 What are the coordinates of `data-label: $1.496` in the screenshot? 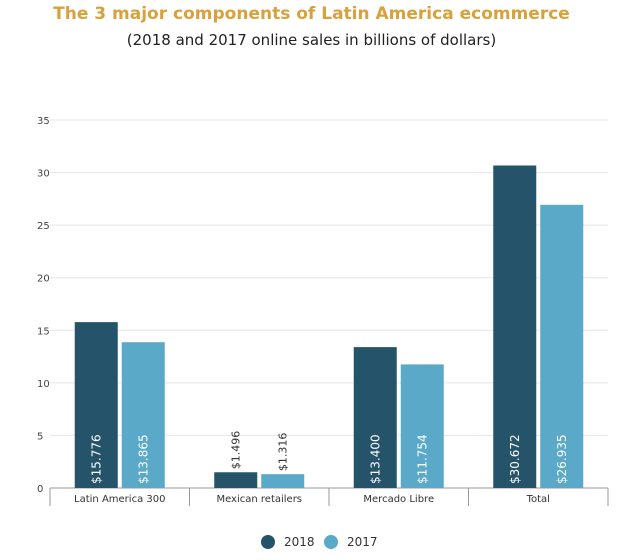 It's located at (236, 450).